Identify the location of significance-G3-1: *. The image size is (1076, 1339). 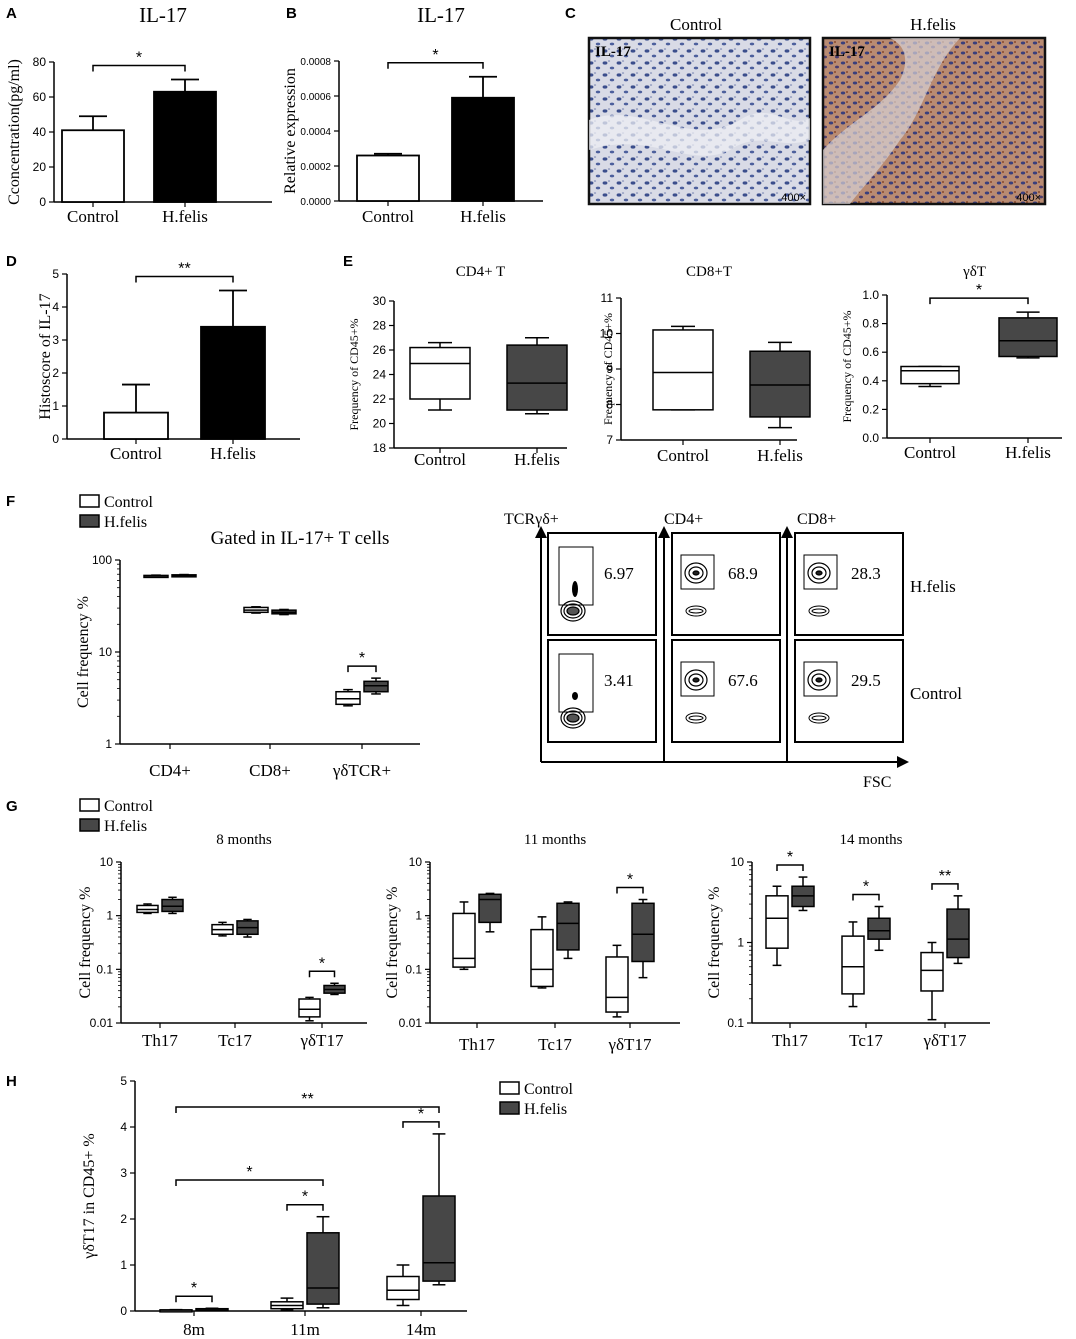
(866, 890).